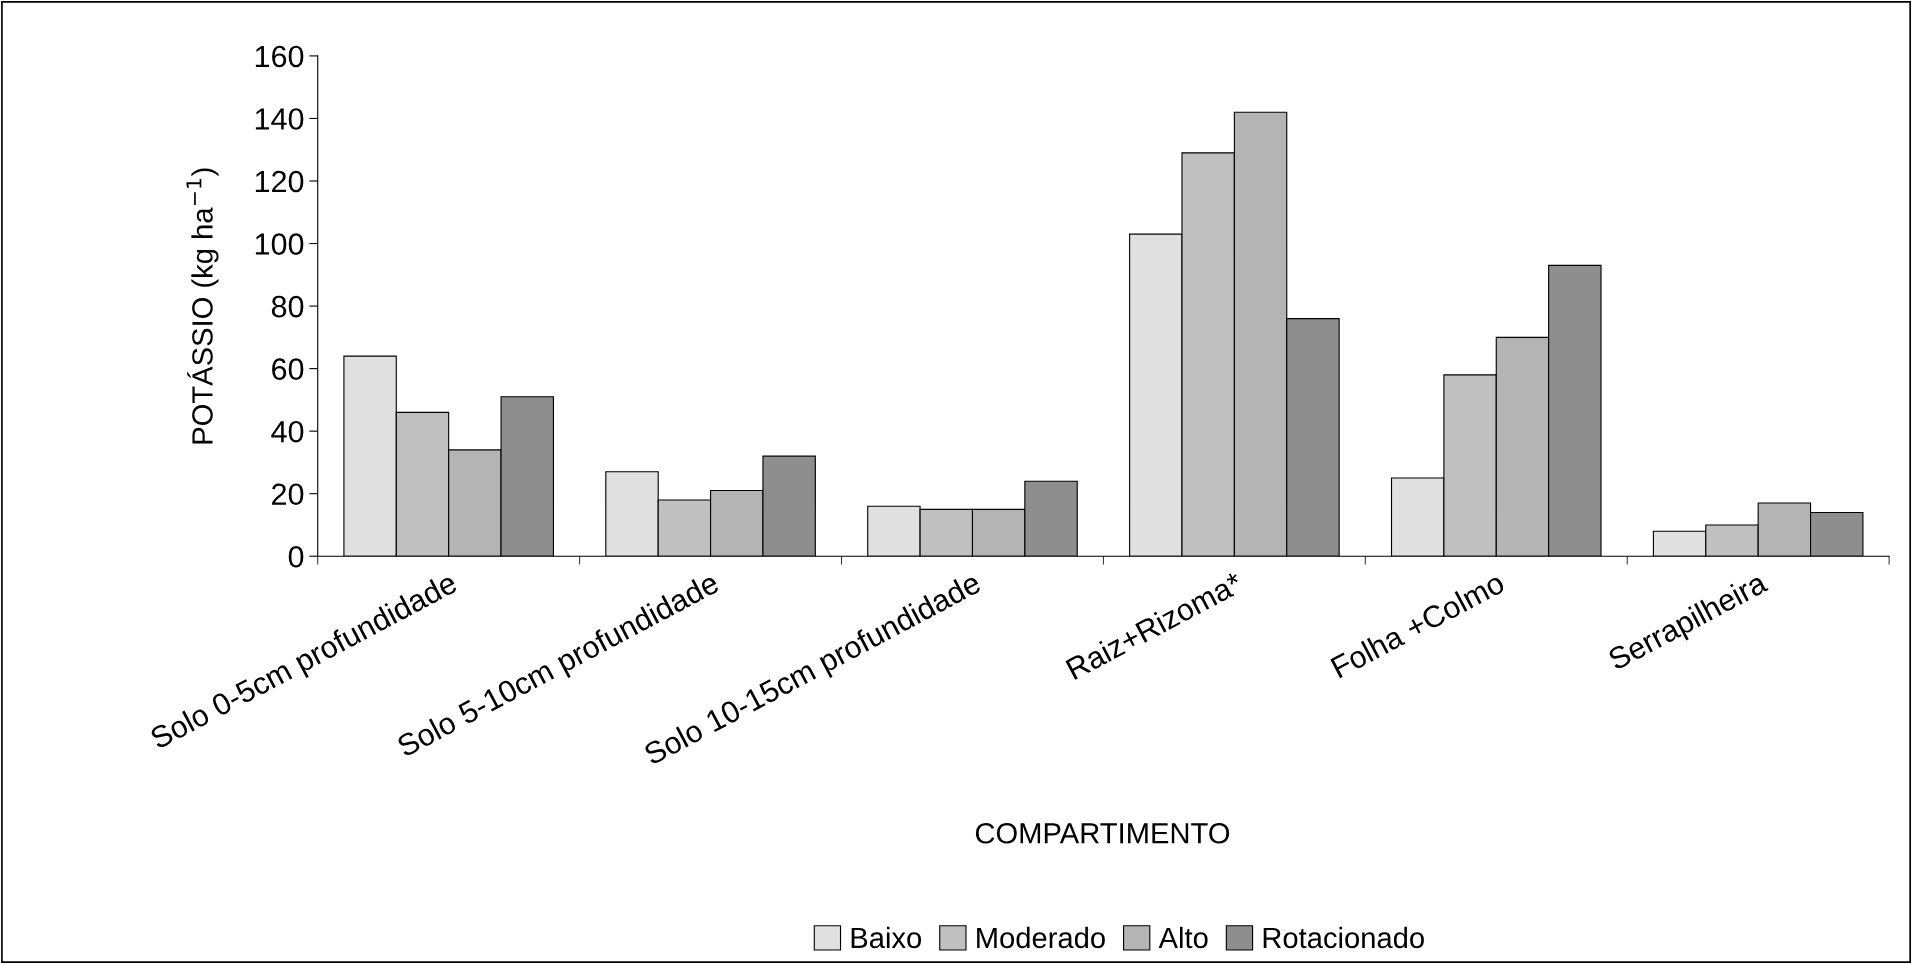  I want to click on legend-label: Rotacionado, so click(1343, 937).